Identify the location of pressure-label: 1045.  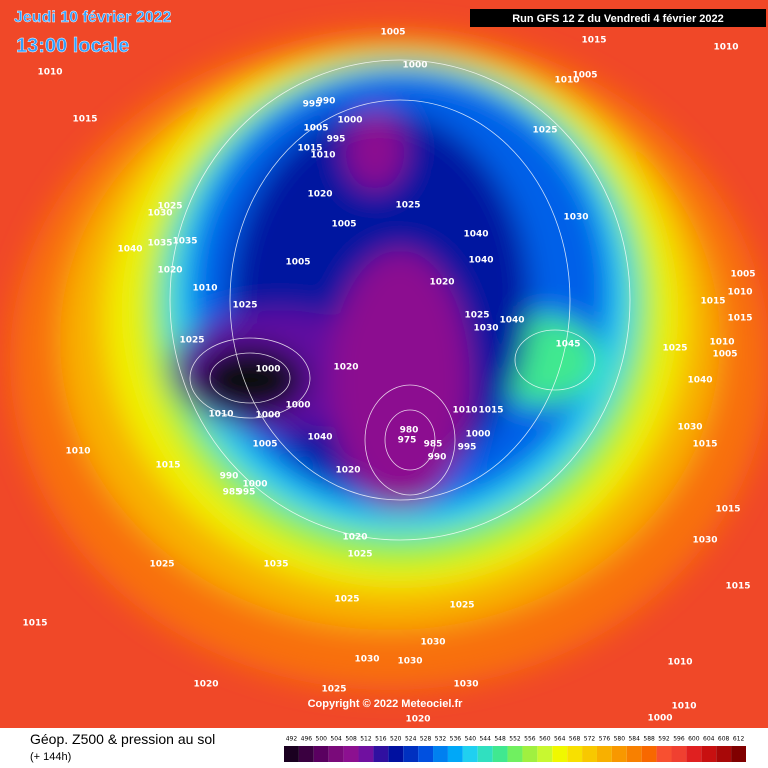
(567, 345).